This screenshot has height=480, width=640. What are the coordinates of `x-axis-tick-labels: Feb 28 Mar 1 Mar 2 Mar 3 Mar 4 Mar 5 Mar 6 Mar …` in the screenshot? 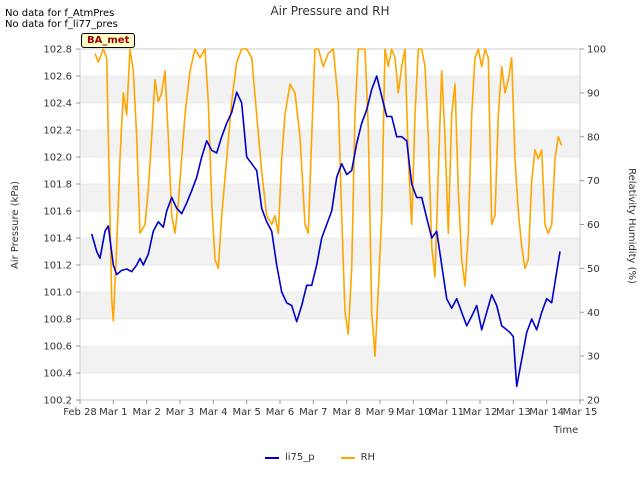 It's located at (330, 412).